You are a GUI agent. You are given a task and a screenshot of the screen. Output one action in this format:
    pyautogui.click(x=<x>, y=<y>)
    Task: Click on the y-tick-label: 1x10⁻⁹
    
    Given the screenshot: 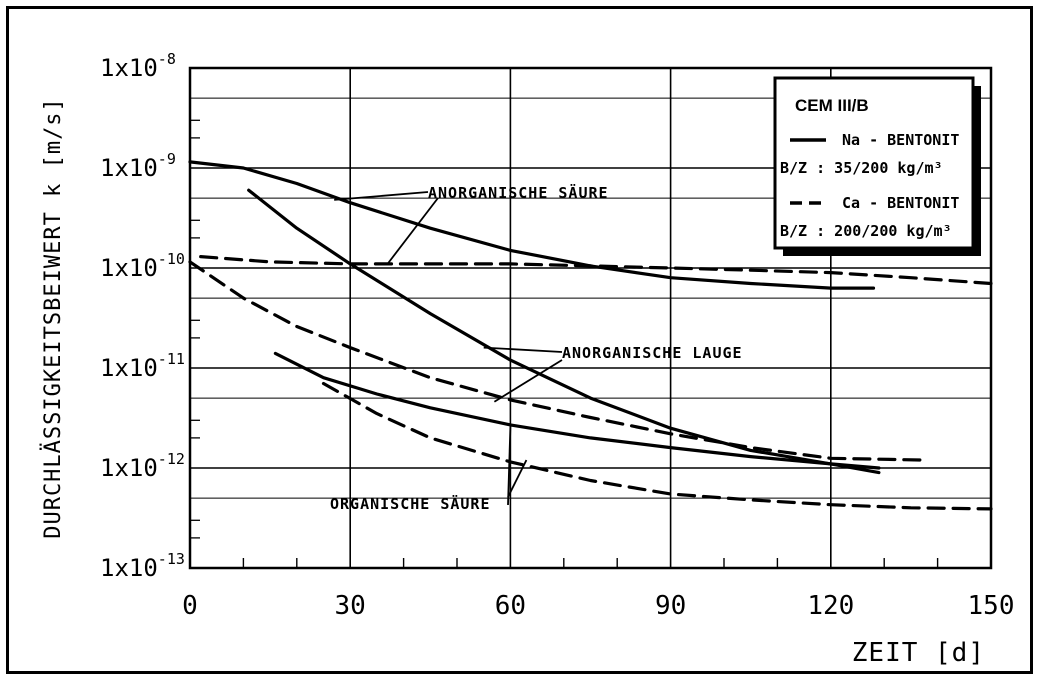 What is the action you would take?
    pyautogui.click(x=138, y=166)
    